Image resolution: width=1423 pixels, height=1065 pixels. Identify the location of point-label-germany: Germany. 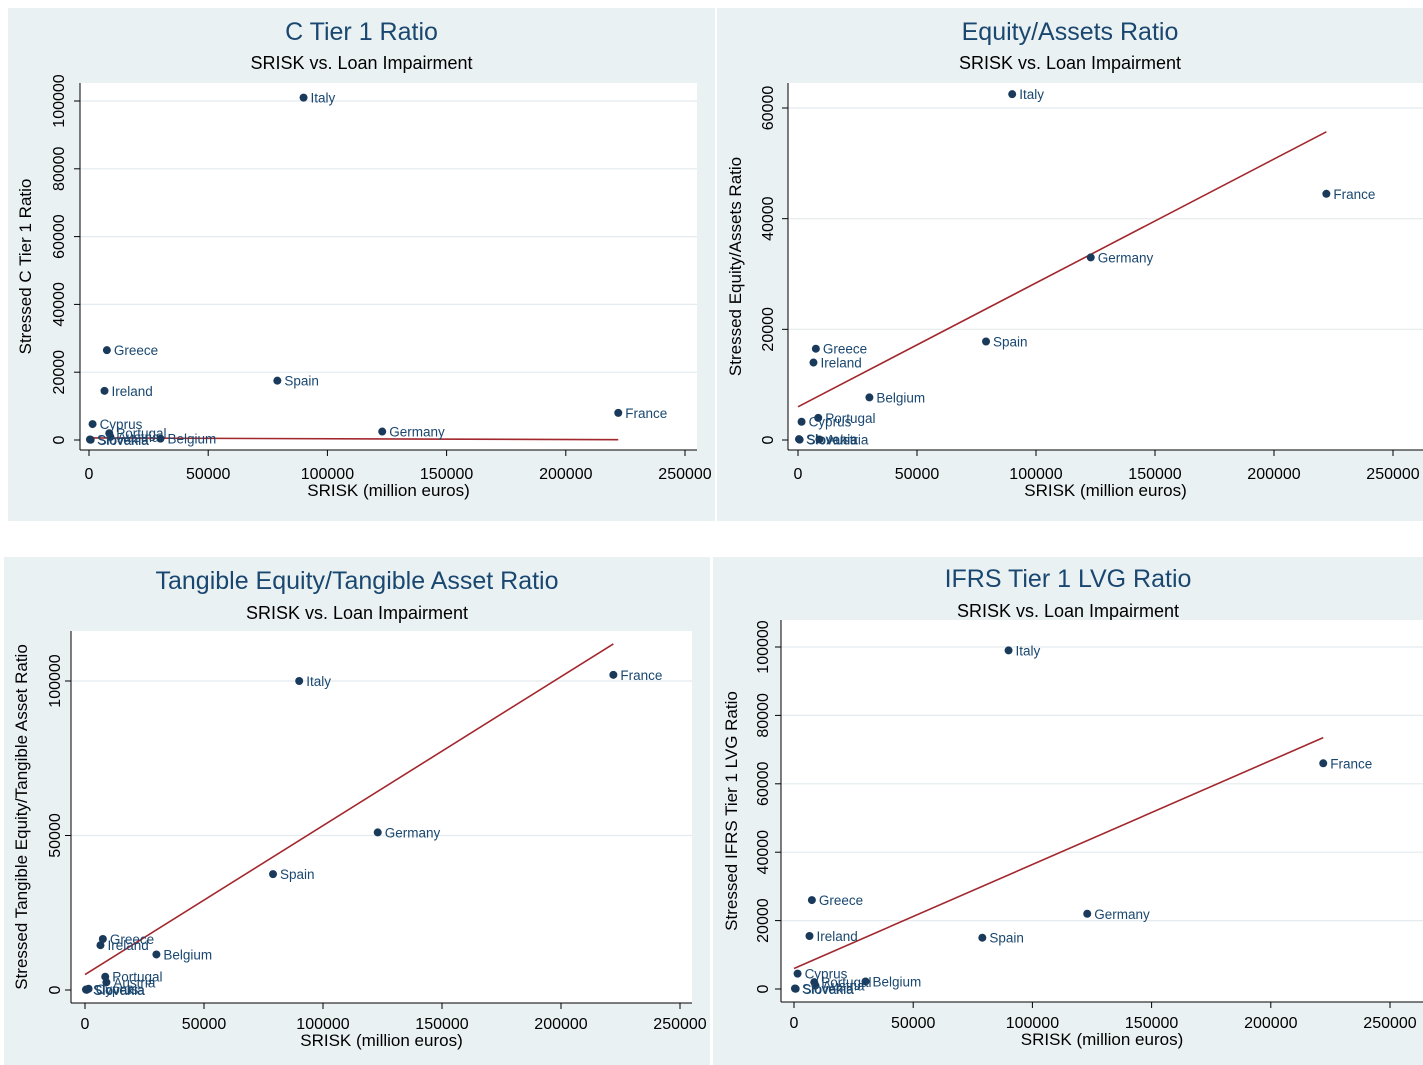
(1126, 257).